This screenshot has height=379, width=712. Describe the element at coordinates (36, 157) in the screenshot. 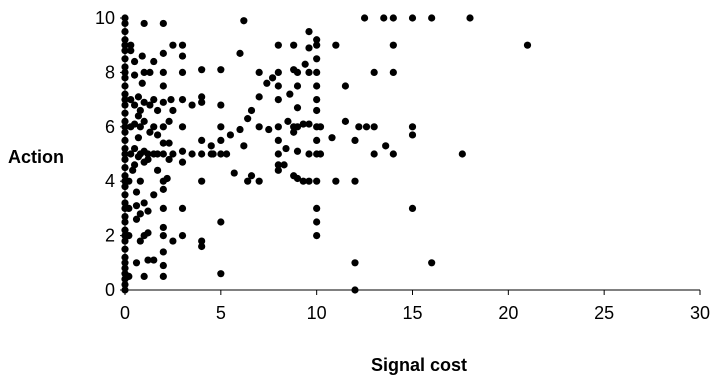

I see `y-axis-title: Action` at that location.